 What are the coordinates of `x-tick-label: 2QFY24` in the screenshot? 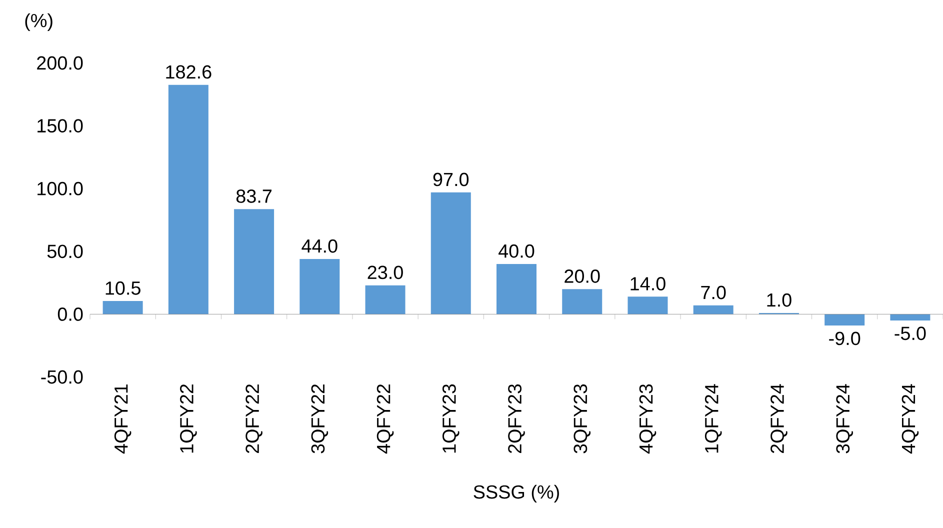 It's located at (779, 419).